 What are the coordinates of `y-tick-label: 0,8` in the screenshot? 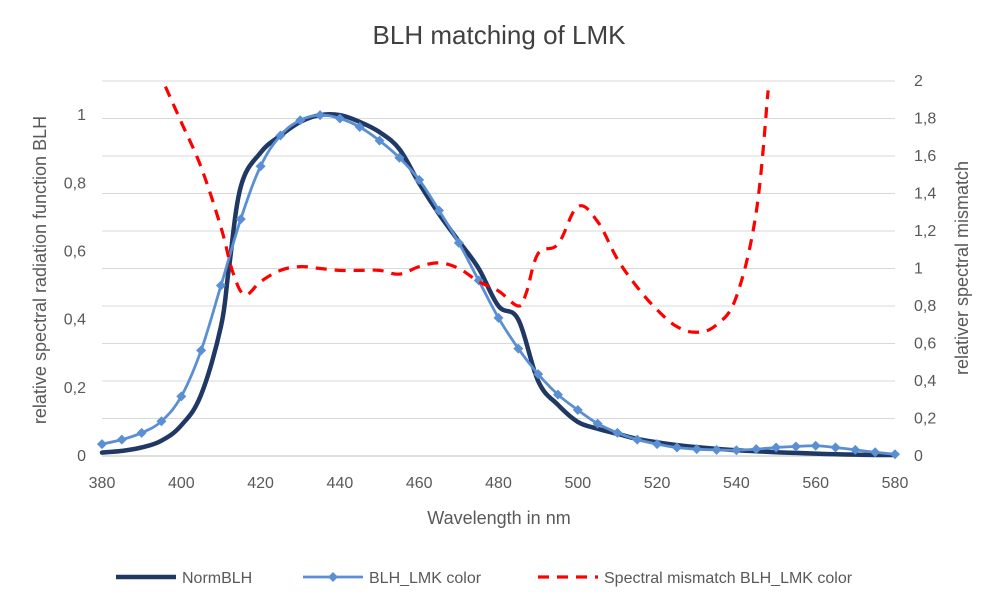 It's located at (75, 183).